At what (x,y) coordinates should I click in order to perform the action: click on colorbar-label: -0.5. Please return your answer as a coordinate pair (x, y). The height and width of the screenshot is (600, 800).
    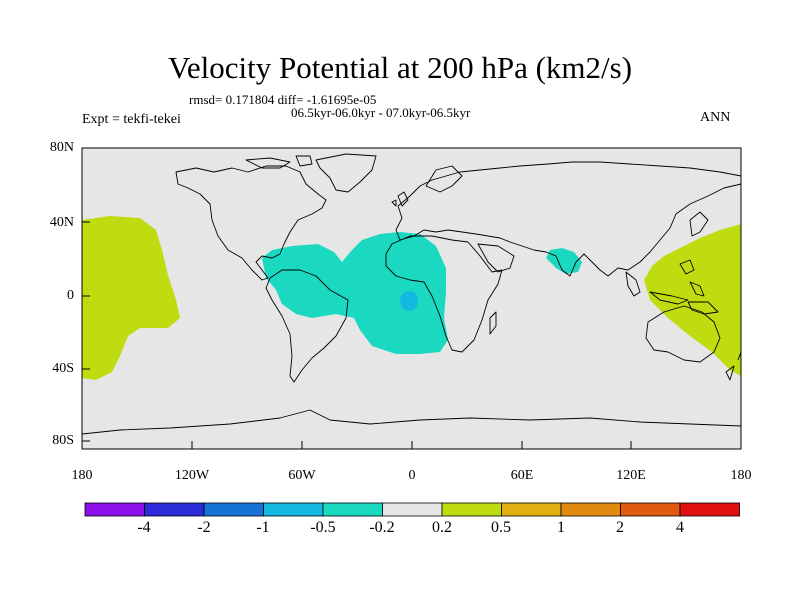
    Looking at the image, I should click on (323, 527).